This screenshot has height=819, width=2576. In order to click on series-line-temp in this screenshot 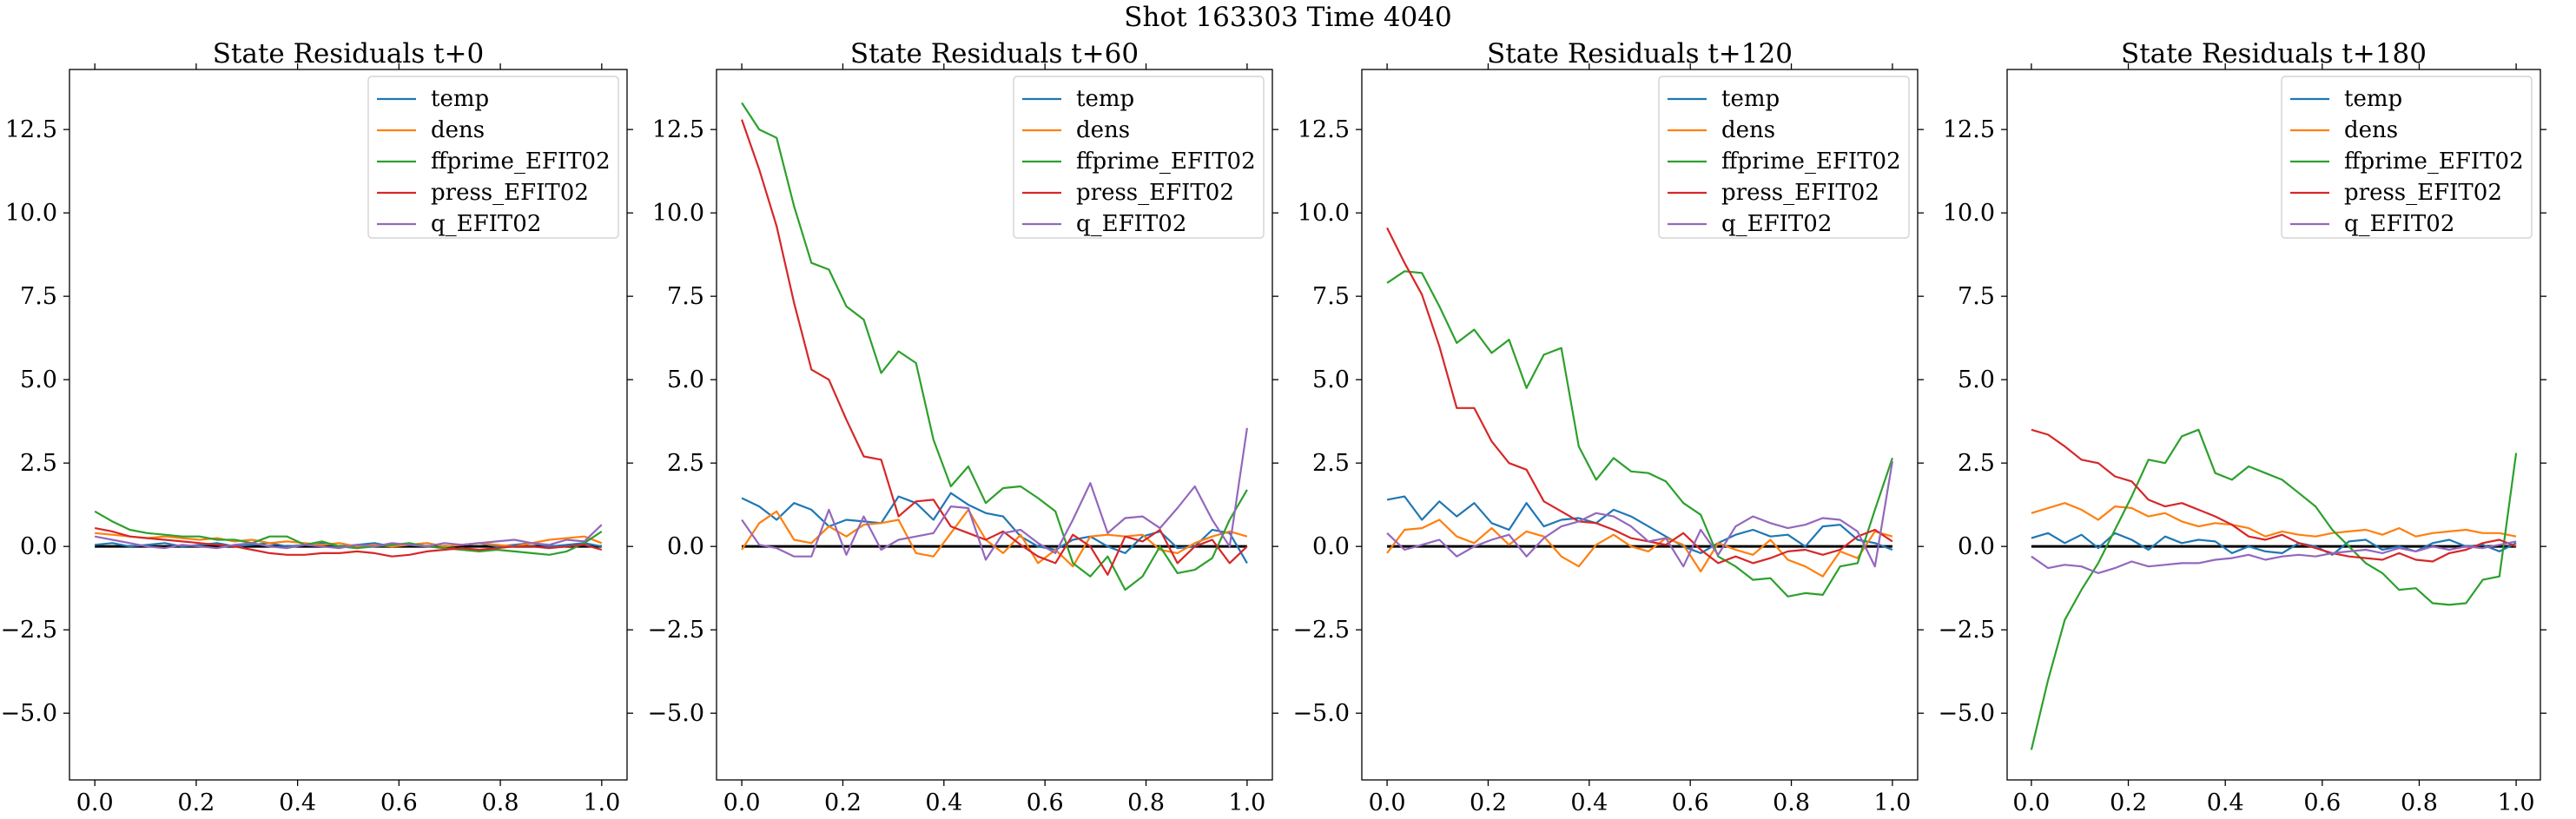, I will do `click(1640, 525)`.